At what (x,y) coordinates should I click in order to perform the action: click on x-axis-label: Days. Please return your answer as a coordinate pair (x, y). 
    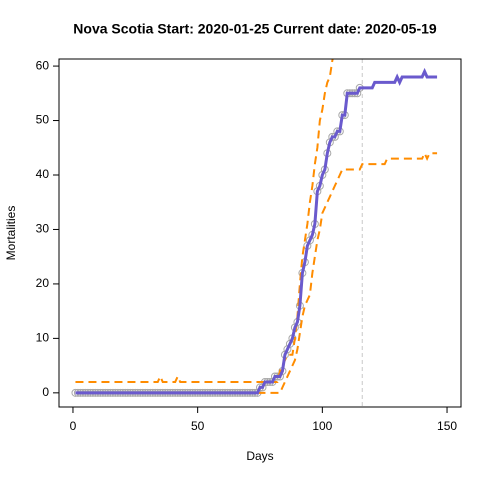
    Looking at the image, I should click on (259, 456).